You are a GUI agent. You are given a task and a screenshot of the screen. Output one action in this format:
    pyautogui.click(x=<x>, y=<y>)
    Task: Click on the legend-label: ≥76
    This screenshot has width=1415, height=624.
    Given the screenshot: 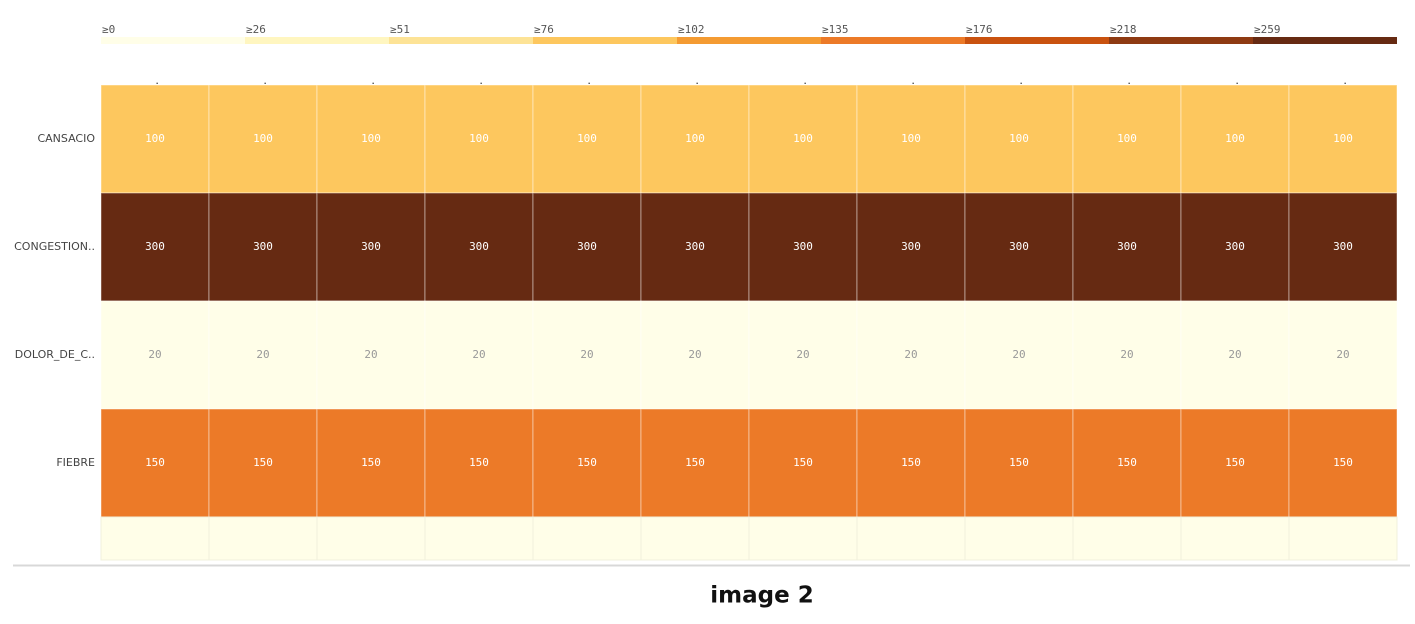 What is the action you would take?
    pyautogui.click(x=544, y=29)
    